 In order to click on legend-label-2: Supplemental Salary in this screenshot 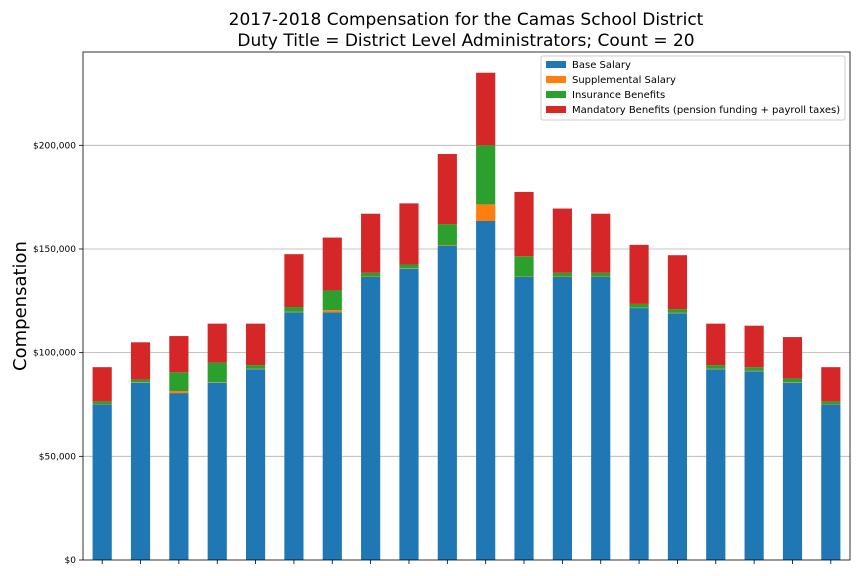, I will do `click(624, 80)`.